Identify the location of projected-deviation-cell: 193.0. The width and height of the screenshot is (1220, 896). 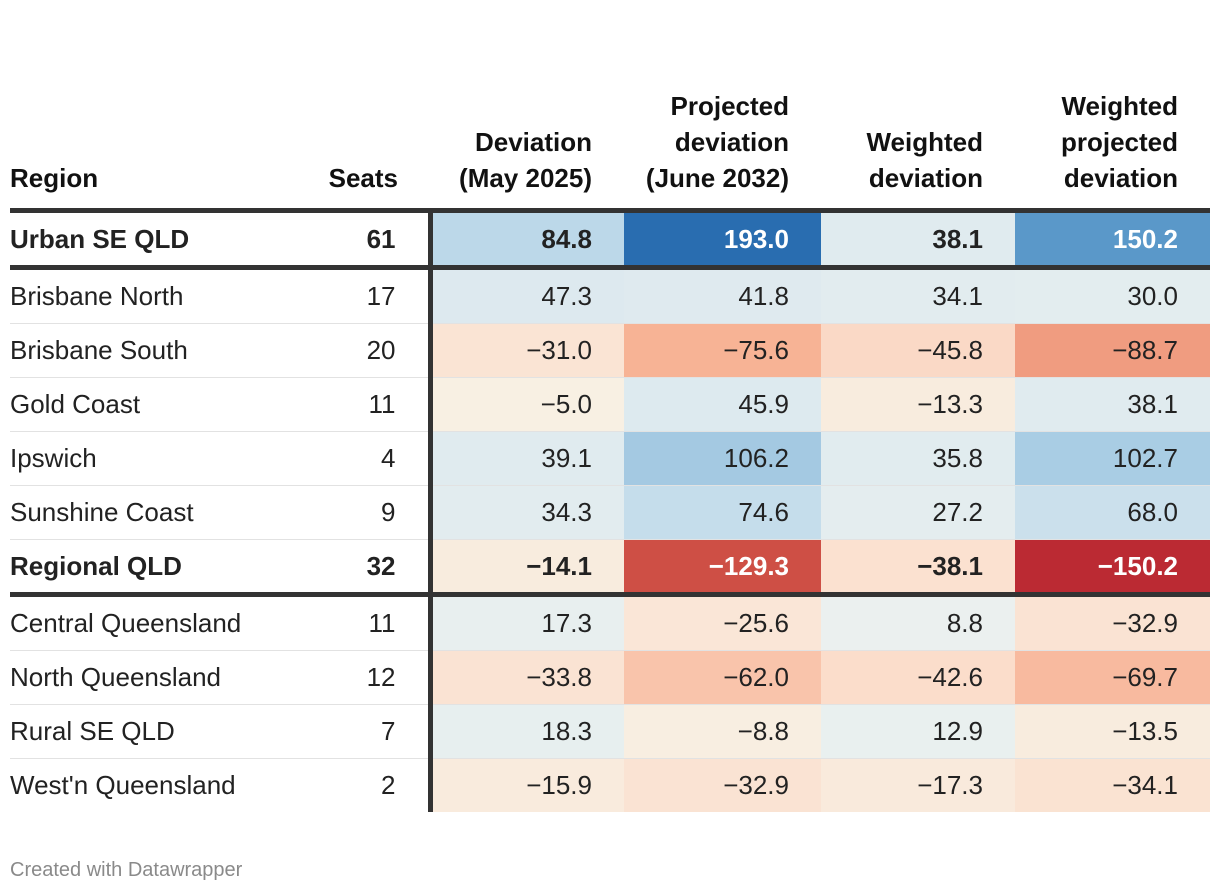
(722, 240).